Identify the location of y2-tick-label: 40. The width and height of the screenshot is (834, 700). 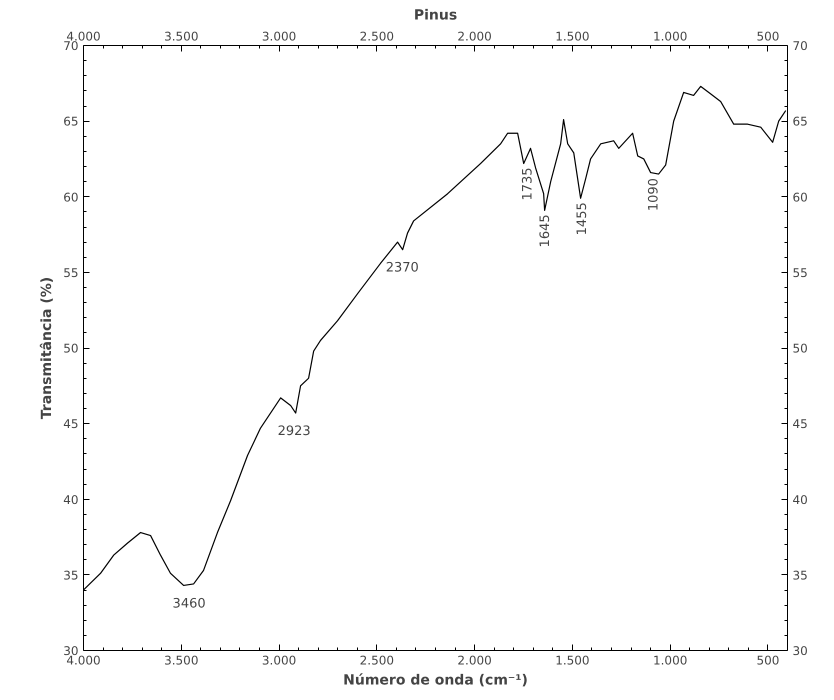
(800, 499).